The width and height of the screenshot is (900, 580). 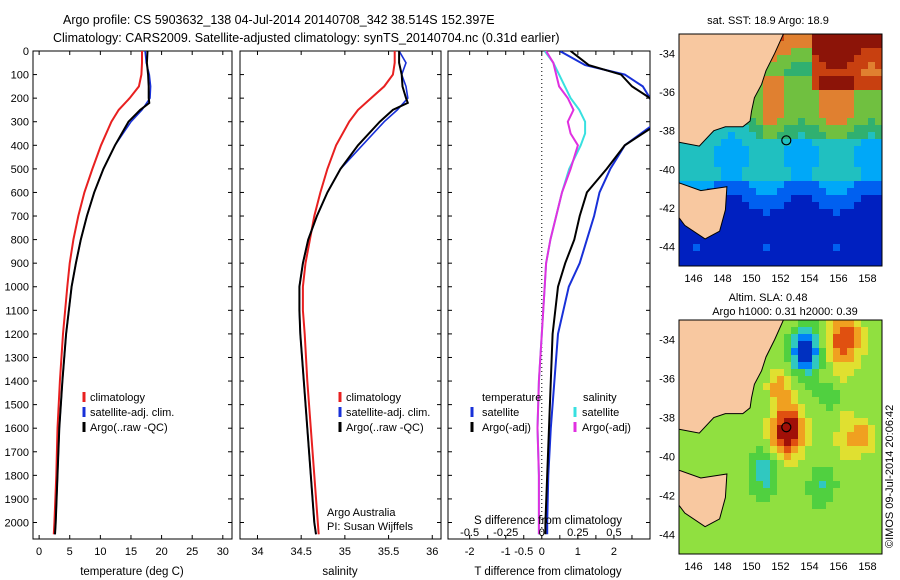 I want to click on map-ytick-label: -36, so click(x=667, y=93).